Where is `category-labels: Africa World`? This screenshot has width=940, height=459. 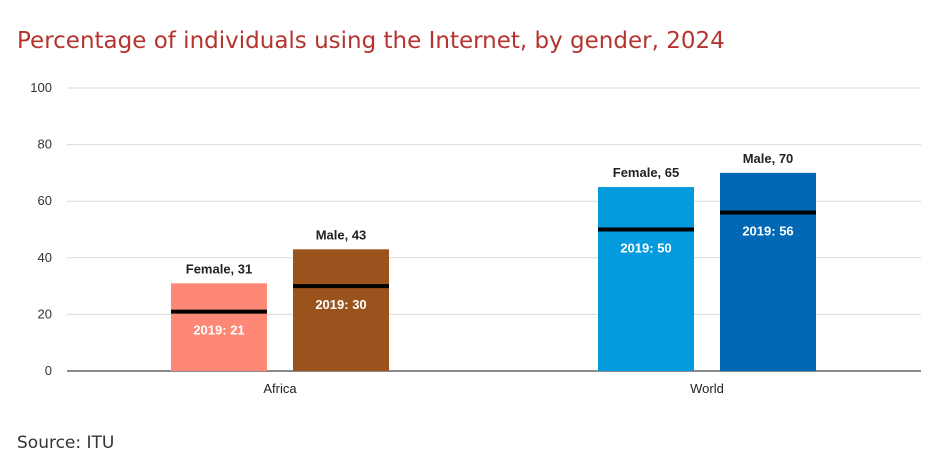
category-labels: Africa World is located at coordinates (493, 388).